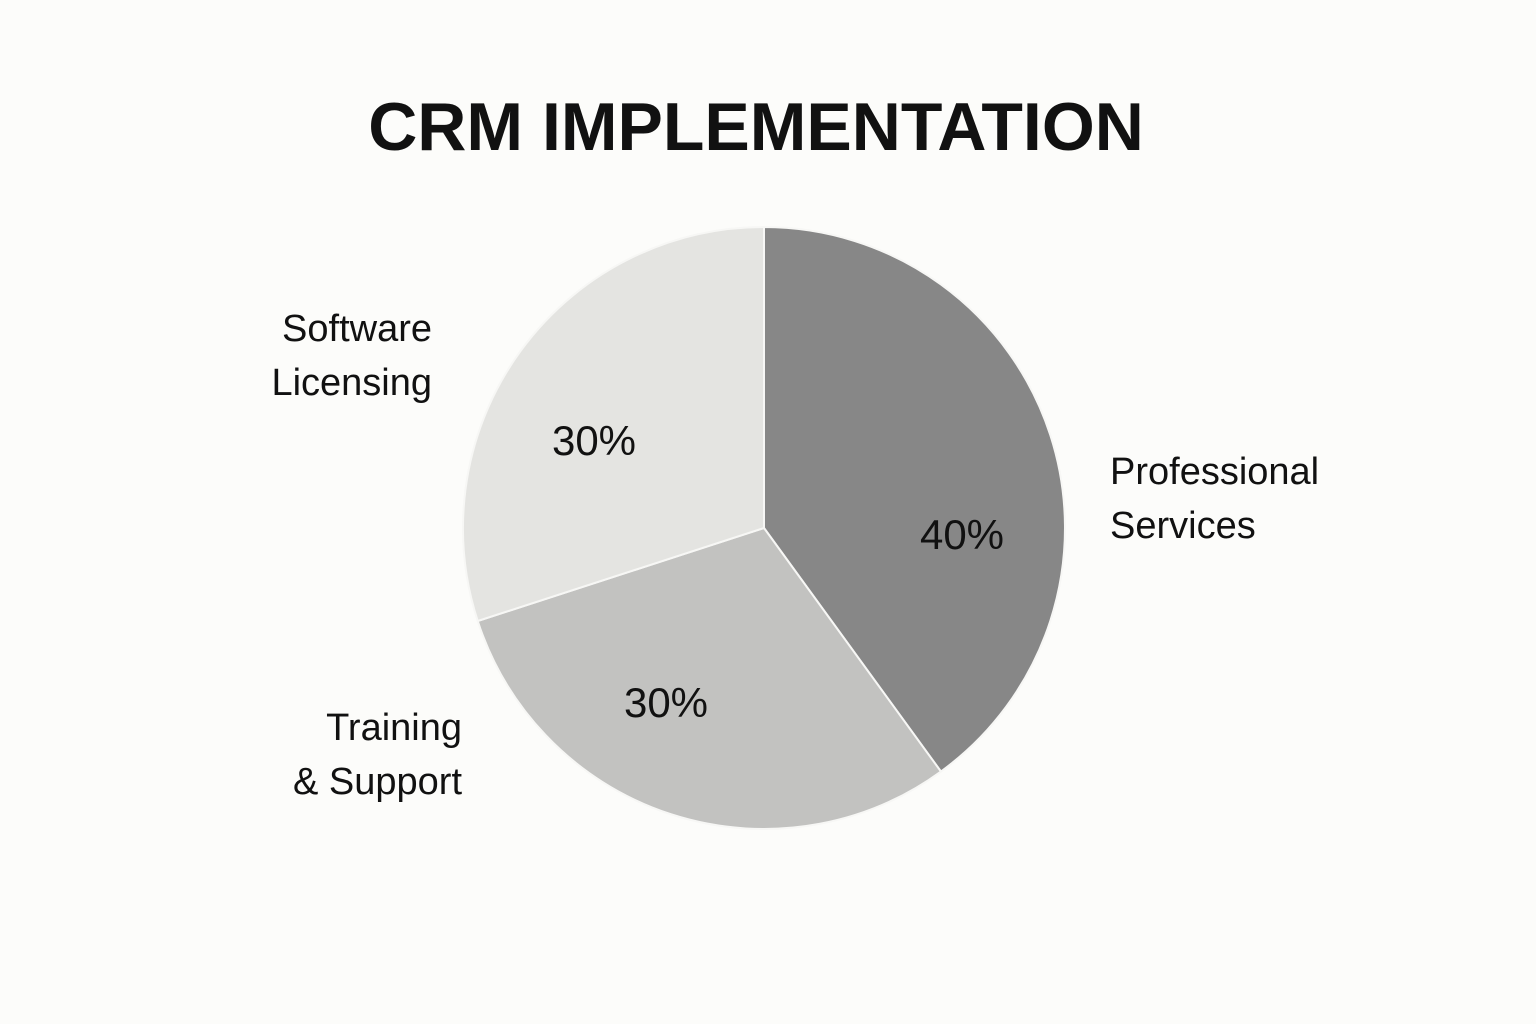  I want to click on category-label-line: Services, so click(1183, 526).